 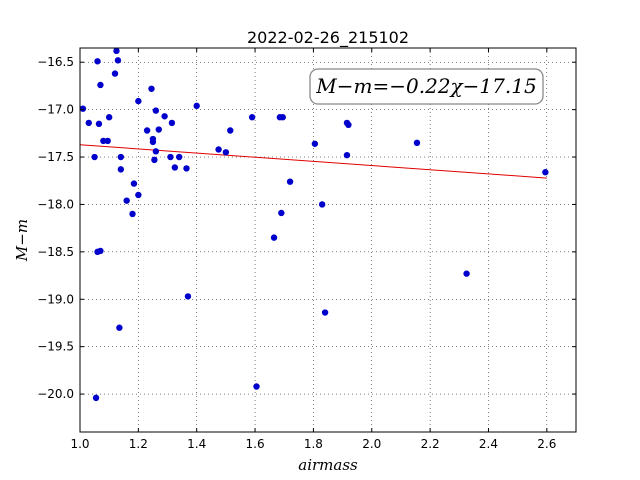 What do you see at coordinates (55, 252) in the screenshot?
I see `y-tick-label: −18.5` at bounding box center [55, 252].